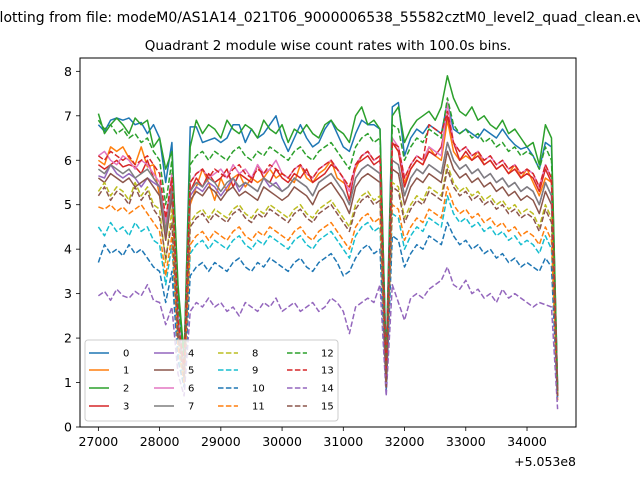 Image resolution: width=640 pixels, height=480 pixels. What do you see at coordinates (68, 115) in the screenshot?
I see `y-tick-label: 7` at bounding box center [68, 115].